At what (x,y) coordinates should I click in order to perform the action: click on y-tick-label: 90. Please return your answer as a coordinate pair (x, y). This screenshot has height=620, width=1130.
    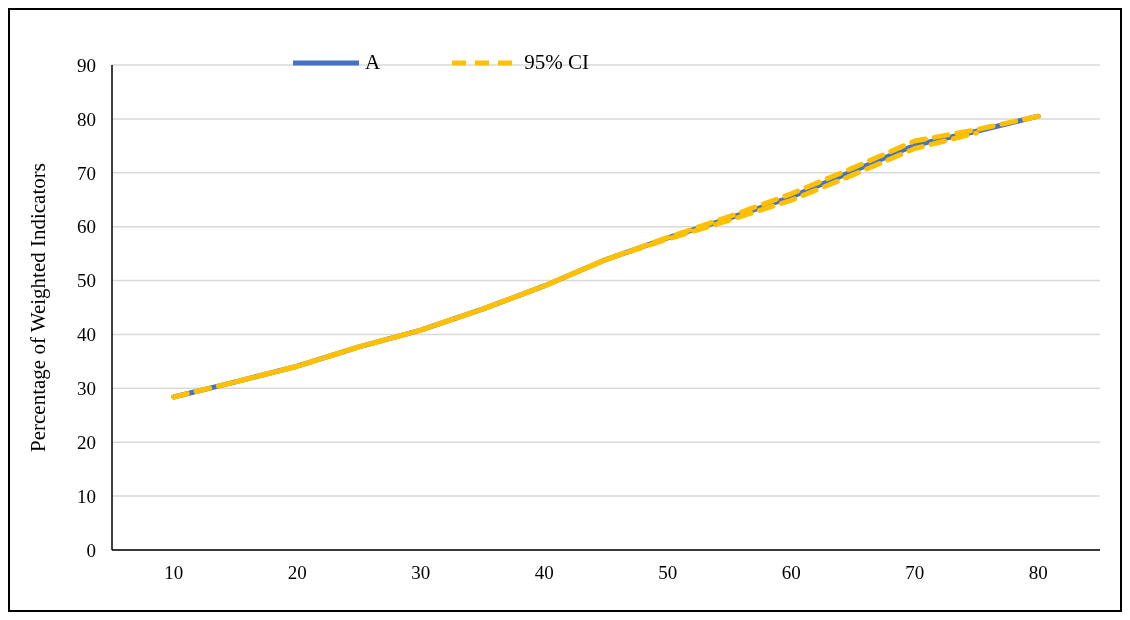
    Looking at the image, I should click on (86, 65).